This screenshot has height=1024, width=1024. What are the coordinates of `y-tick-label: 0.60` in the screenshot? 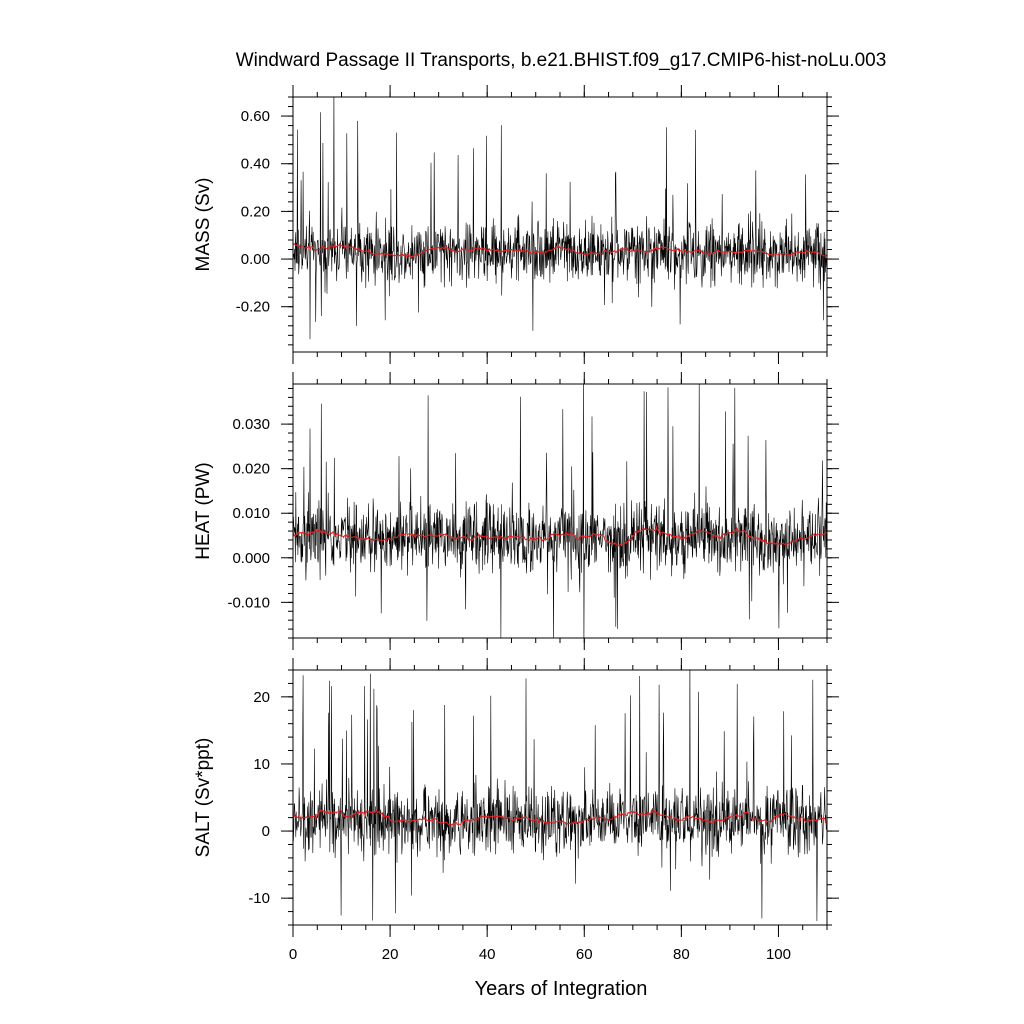 It's located at (255, 116).